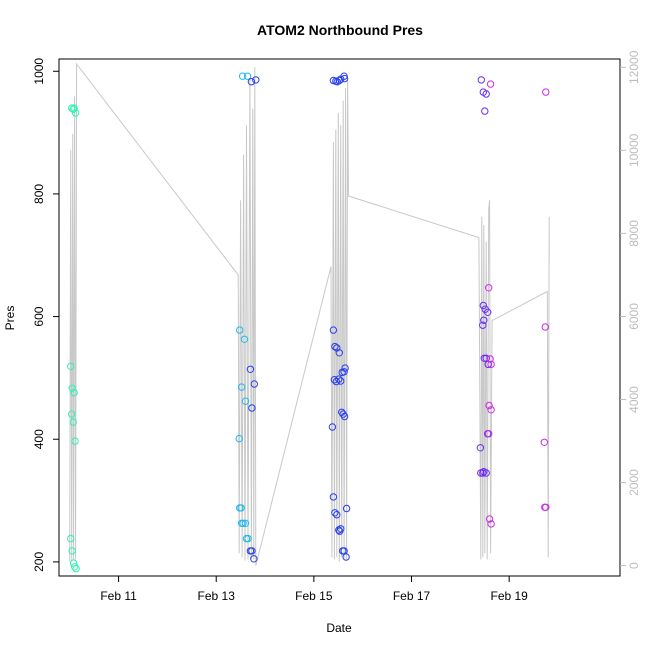  Describe the element at coordinates (217, 596) in the screenshot. I see `x-tick-label: Feb 13` at that location.